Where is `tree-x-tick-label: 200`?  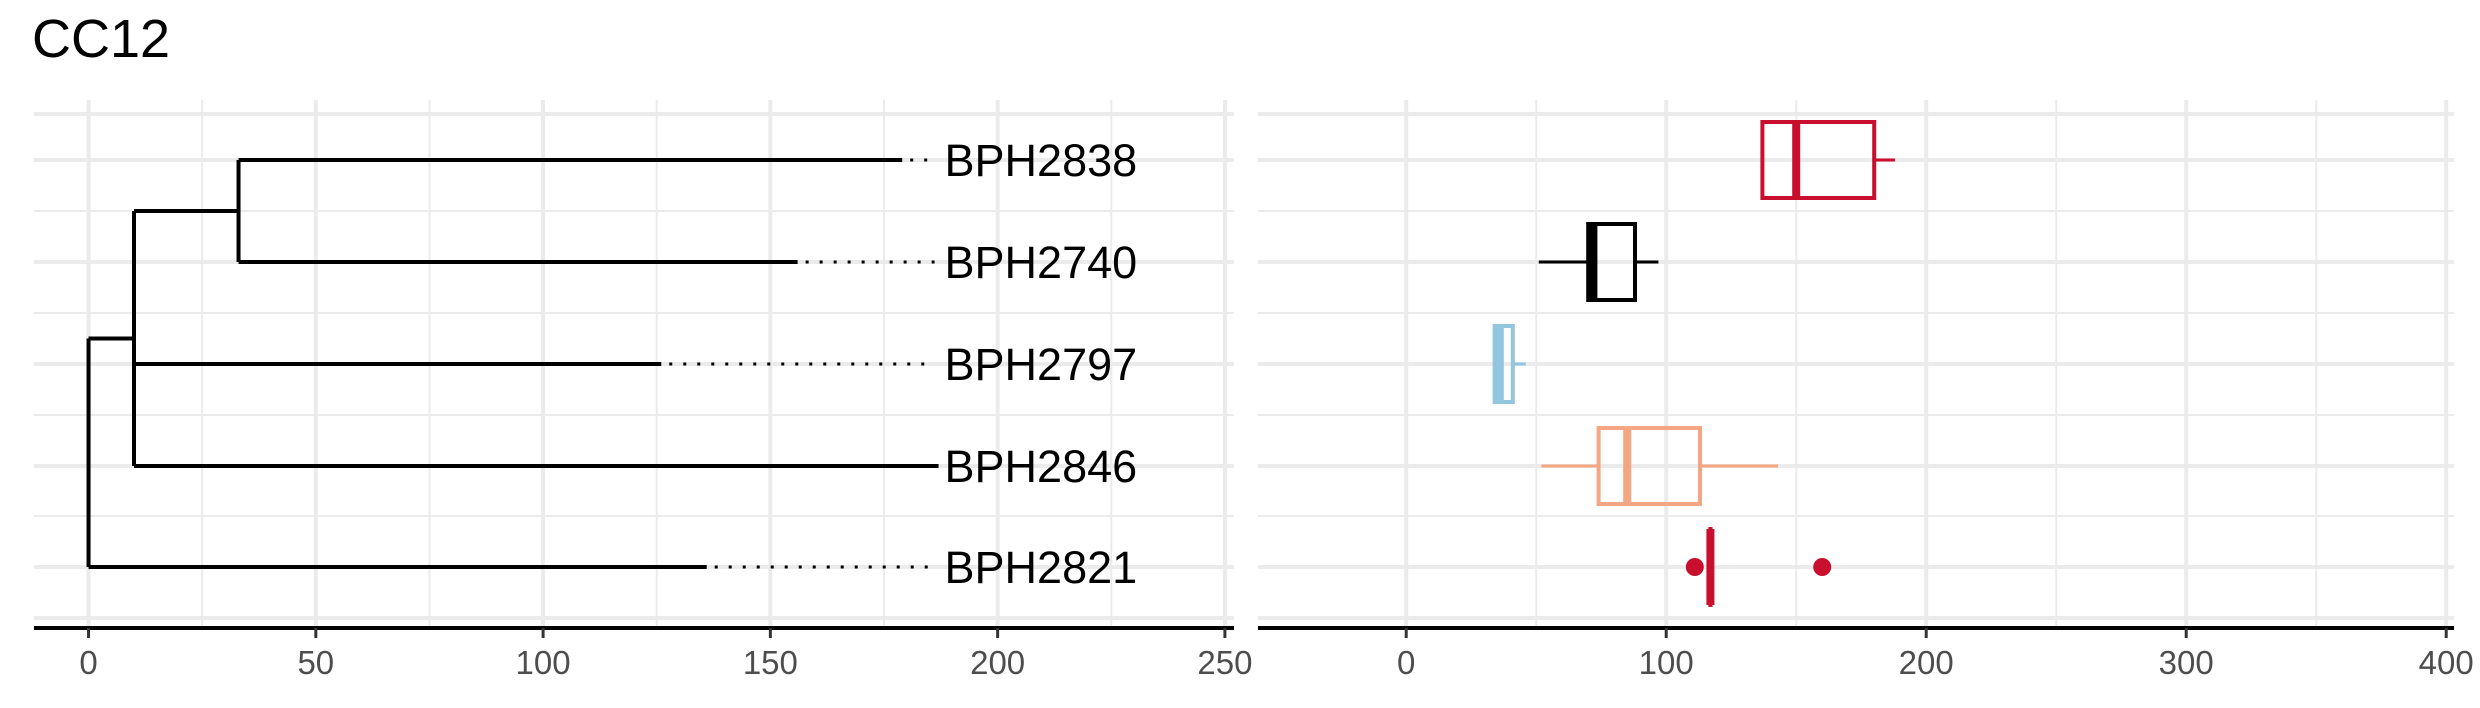
tree-x-tick-label: 200 is located at coordinates (997, 662).